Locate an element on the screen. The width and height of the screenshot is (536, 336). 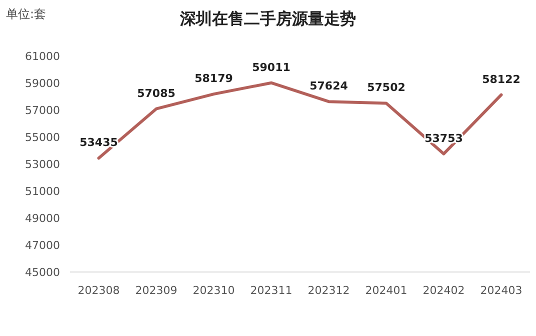
y-tick-label: 61000 is located at coordinates (42, 56).